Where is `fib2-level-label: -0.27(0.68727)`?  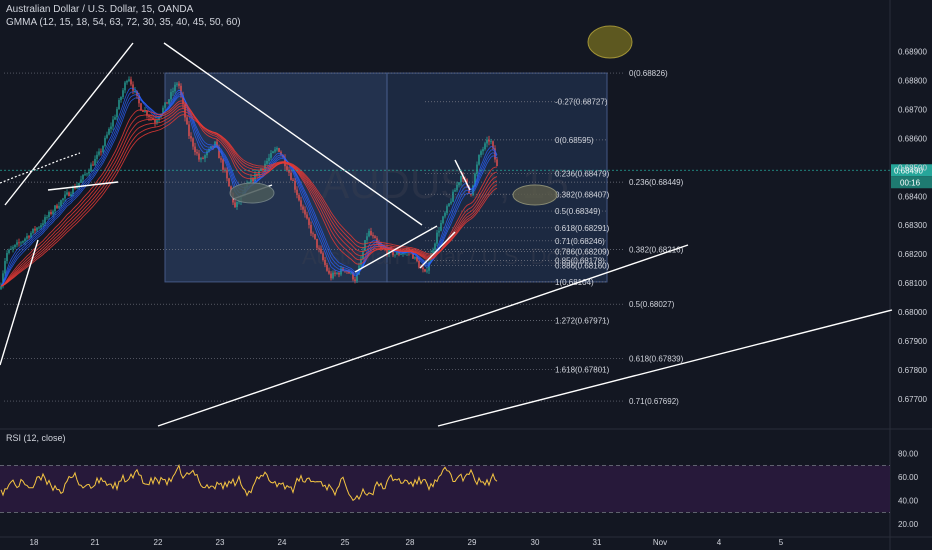
fib2-level-label: -0.27(0.68727) is located at coordinates (581, 102).